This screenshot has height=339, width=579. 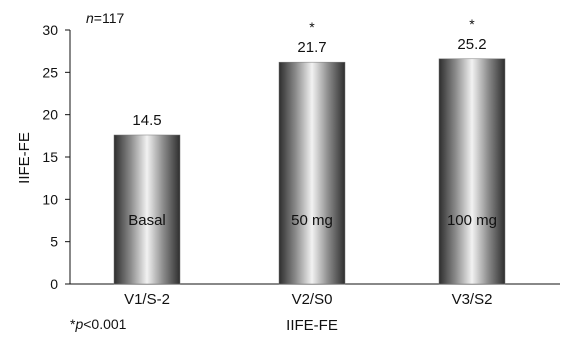 I want to click on sample-size-note: n=117, so click(x=105, y=18).